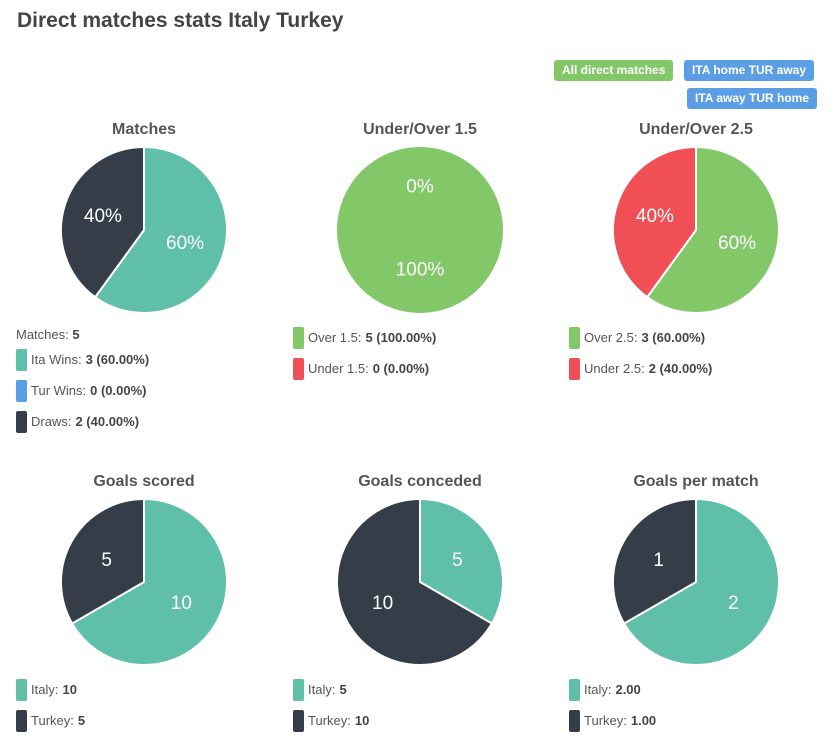  I want to click on under-over-25-legend-item-1: Under 2.5: 2 (40.00%), so click(640, 368).